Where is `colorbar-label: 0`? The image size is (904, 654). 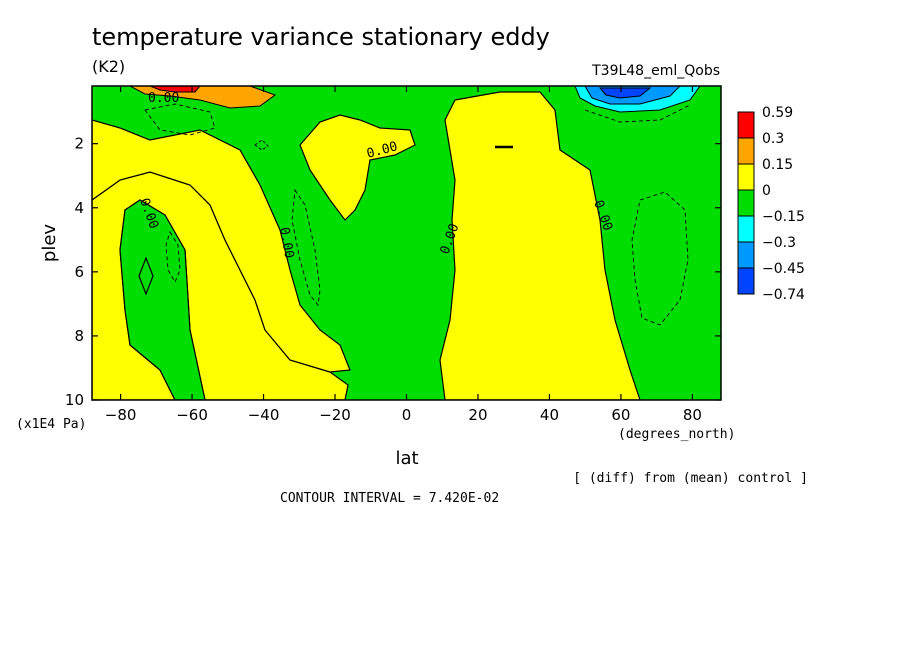 colorbar-label: 0 is located at coordinates (766, 191).